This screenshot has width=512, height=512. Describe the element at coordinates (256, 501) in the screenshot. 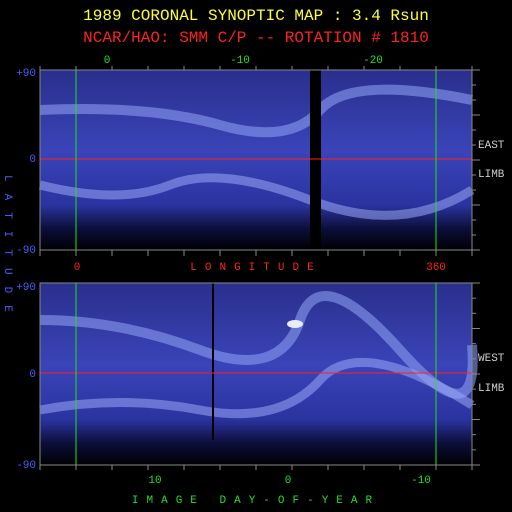

I see `axis-title: IMAGE DAY-OF-YEAR` at that location.